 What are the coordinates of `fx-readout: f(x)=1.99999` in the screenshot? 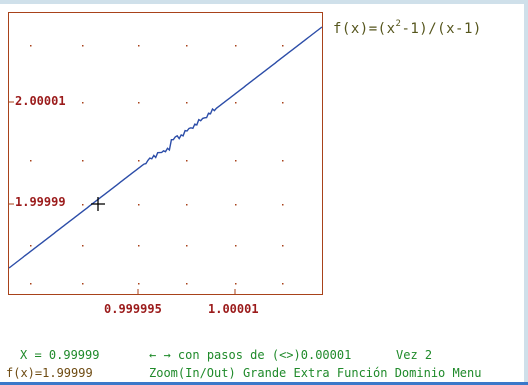 It's located at (49, 373).